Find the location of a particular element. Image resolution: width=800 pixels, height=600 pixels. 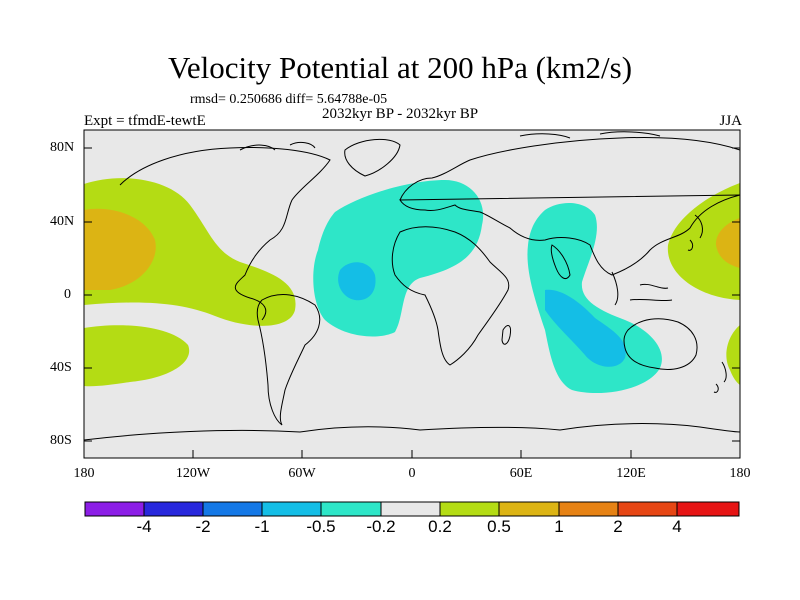

colorbar-label: -2 is located at coordinates (203, 526).